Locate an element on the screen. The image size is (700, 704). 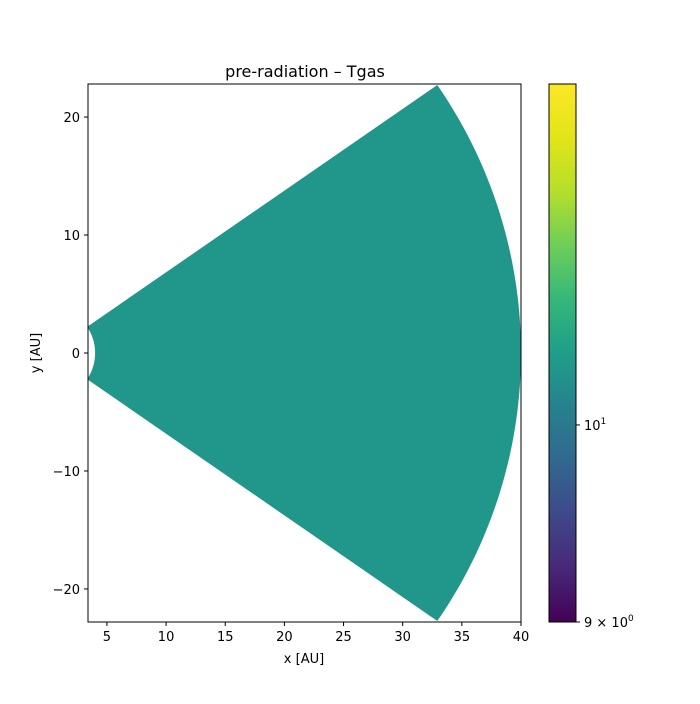
colorbar-ticks: 101 9 × 100 is located at coordinates (605, 524).